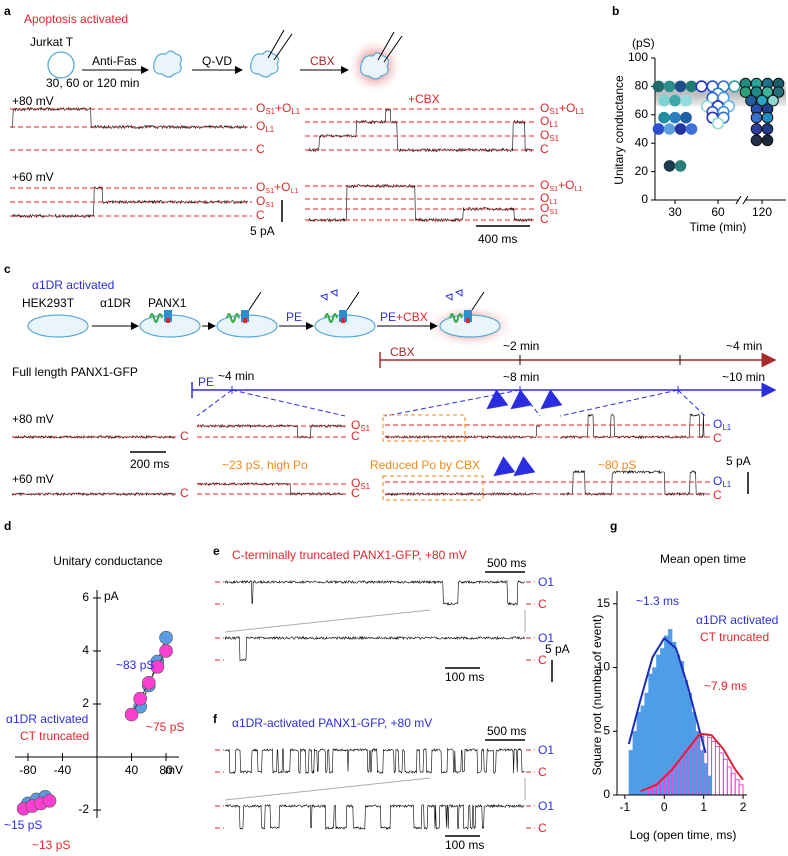  Describe the element at coordinates (675, 212) in the screenshot. I see `x-tick-label: 30` at that location.